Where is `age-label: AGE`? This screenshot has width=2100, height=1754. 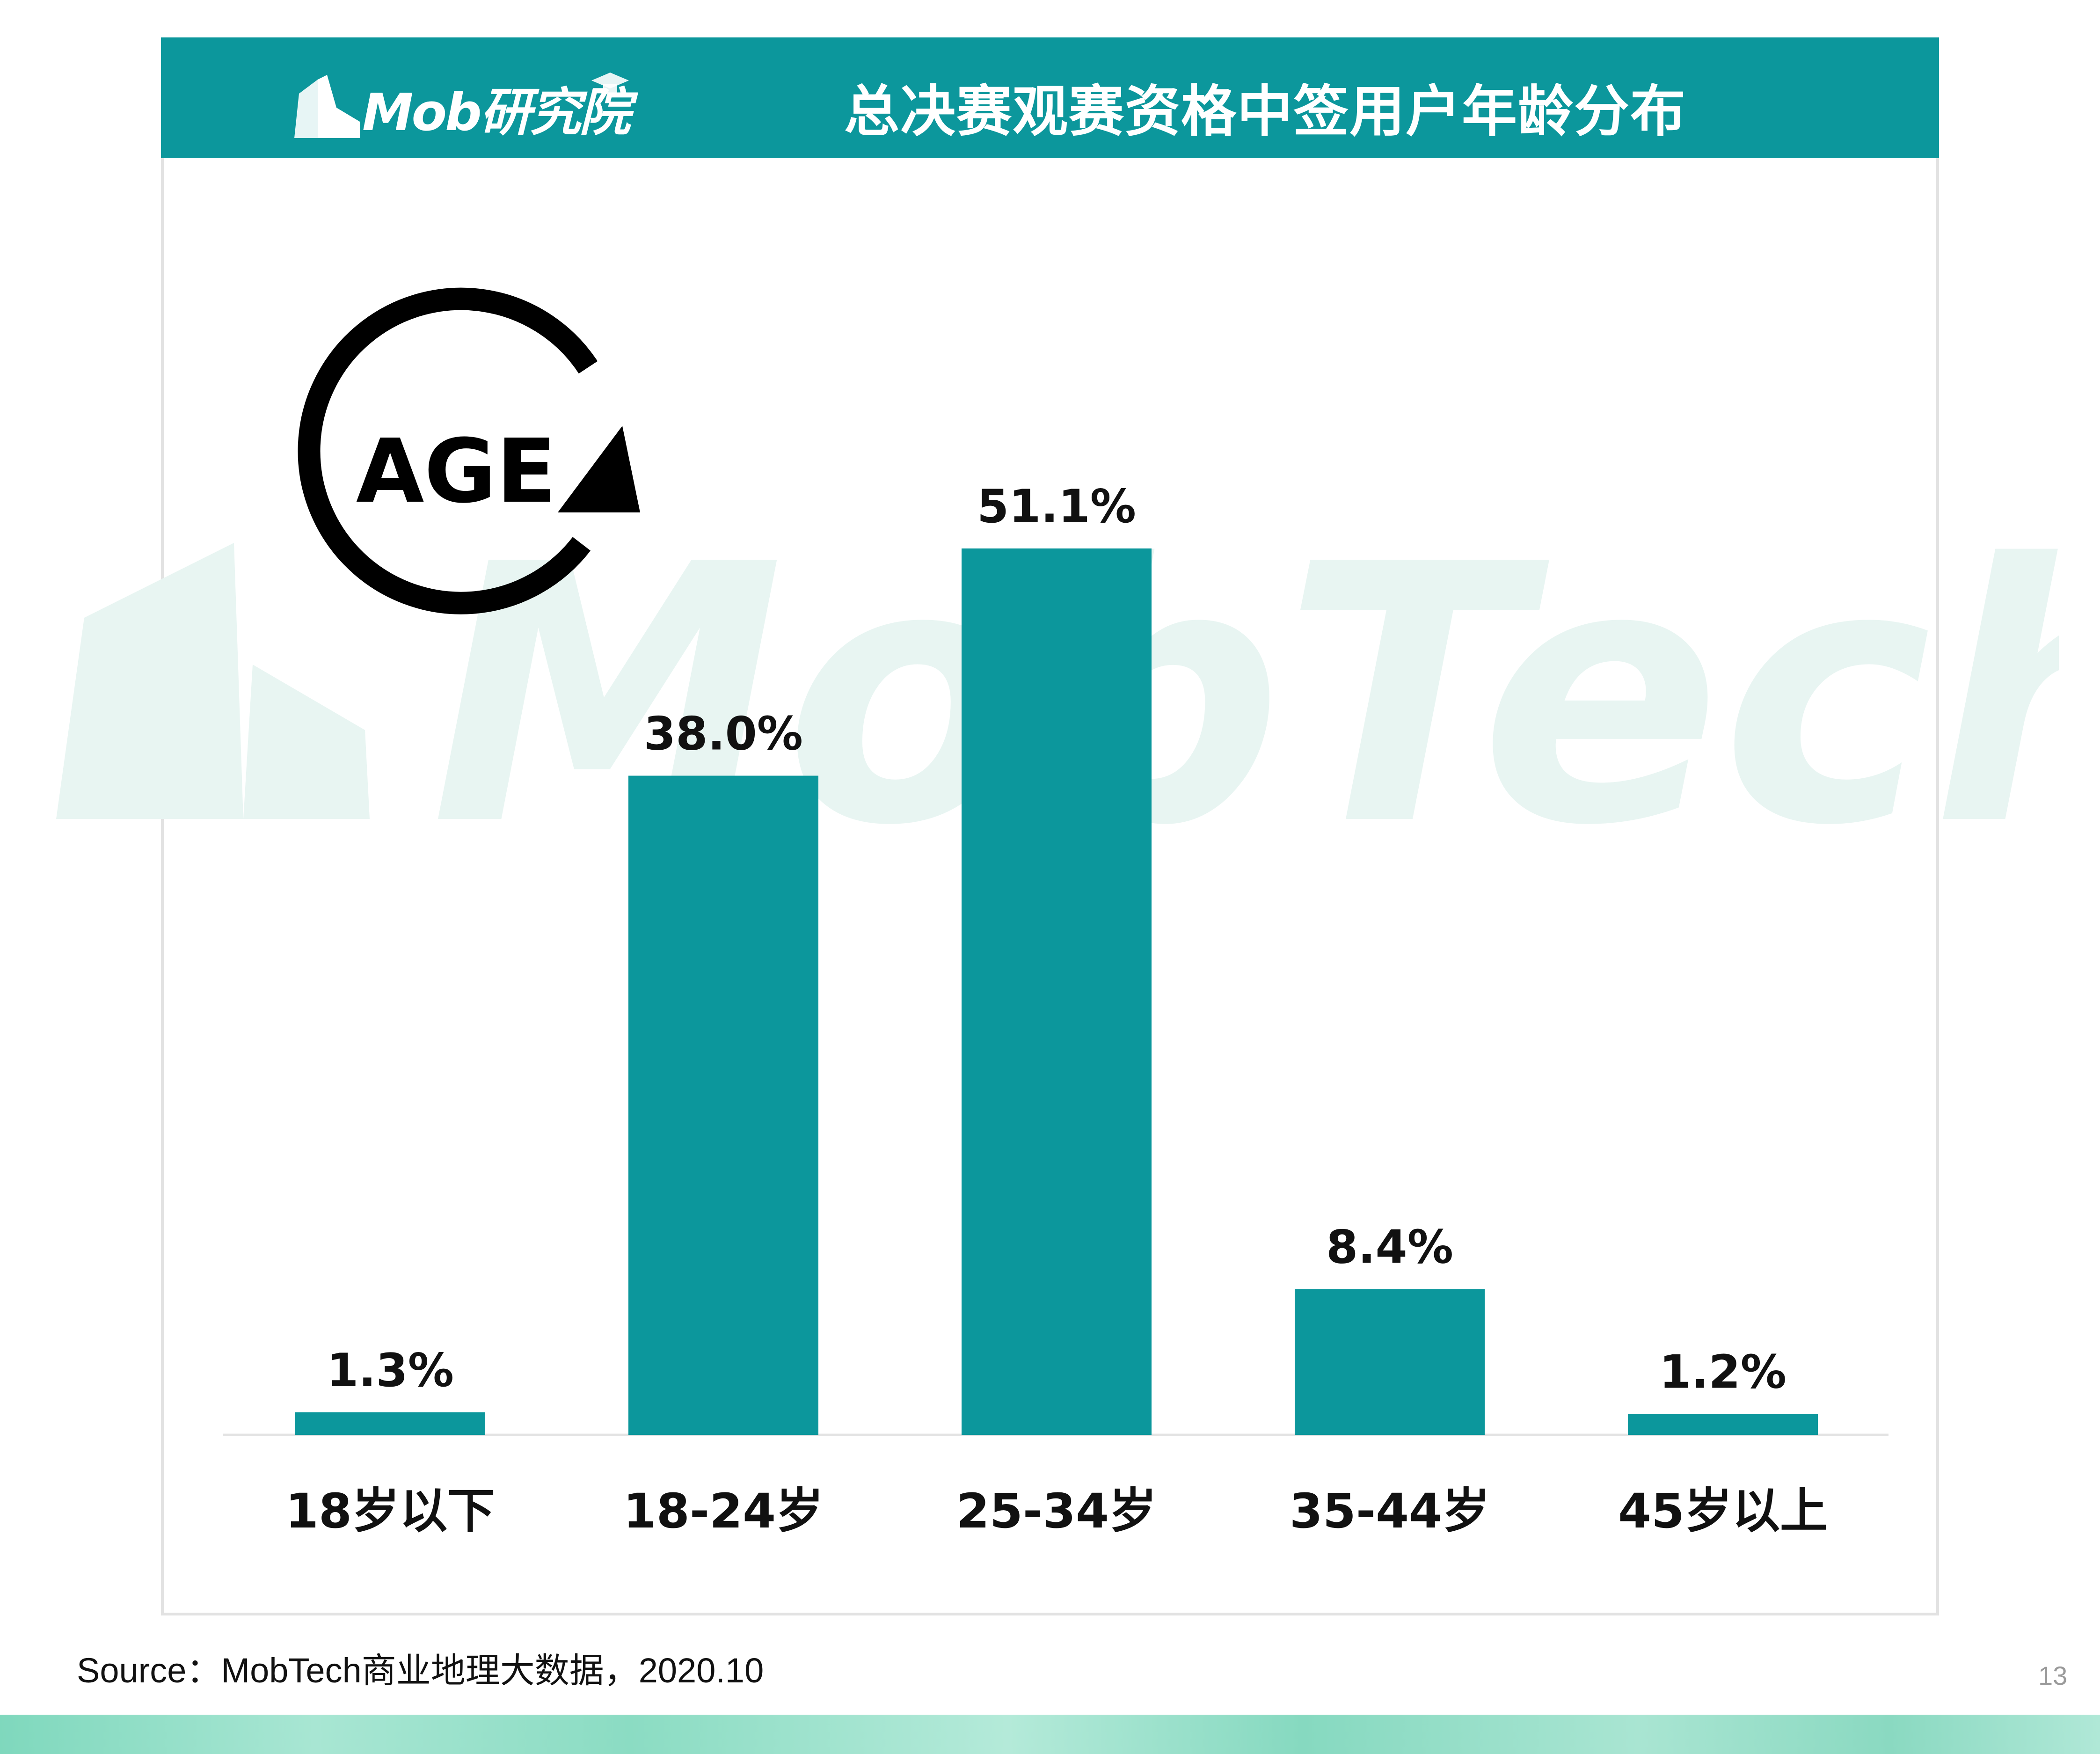
age-label: AGE is located at coordinates (456, 471).